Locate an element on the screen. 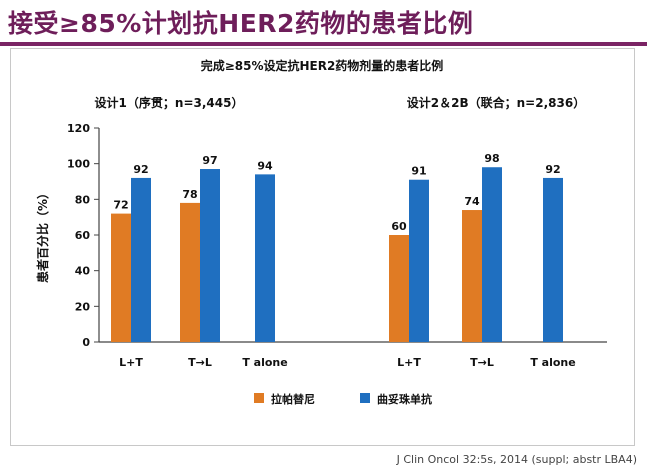 The image size is (647, 473). legend-label: 曲妥珠单抗 is located at coordinates (404, 399).